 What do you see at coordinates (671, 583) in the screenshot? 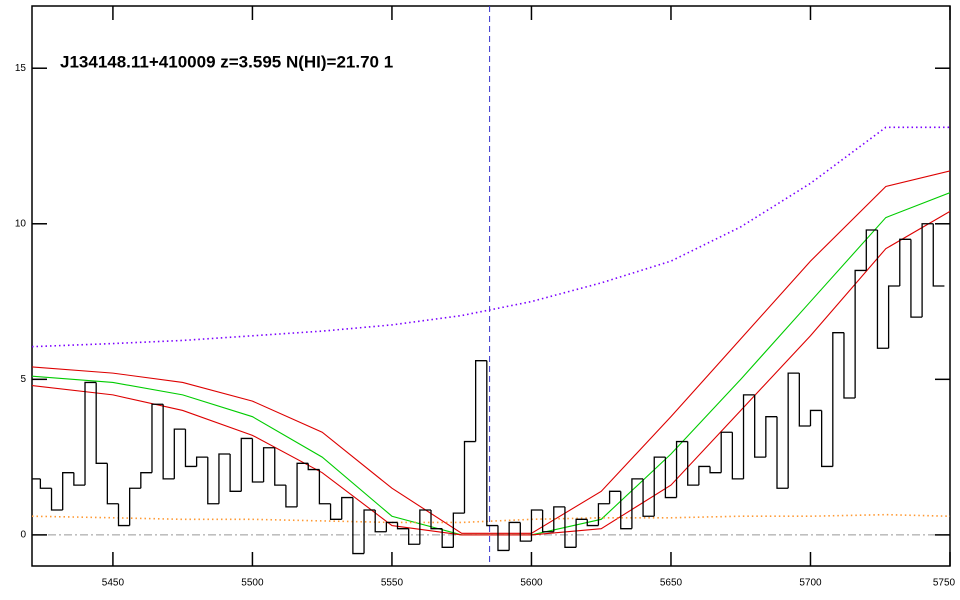
I see `x-tick-label: 5650` at bounding box center [671, 583].